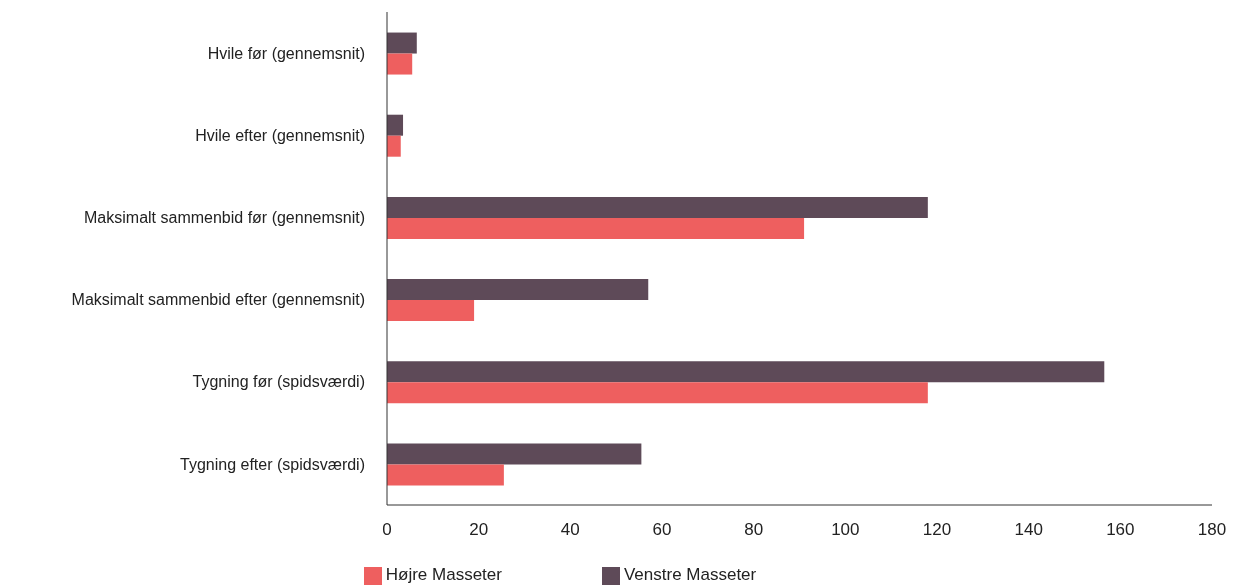 The width and height of the screenshot is (1234, 585). What do you see at coordinates (224, 218) in the screenshot?
I see `y-tick-label: Maksimalt sammenbid før (gennemsnit)` at bounding box center [224, 218].